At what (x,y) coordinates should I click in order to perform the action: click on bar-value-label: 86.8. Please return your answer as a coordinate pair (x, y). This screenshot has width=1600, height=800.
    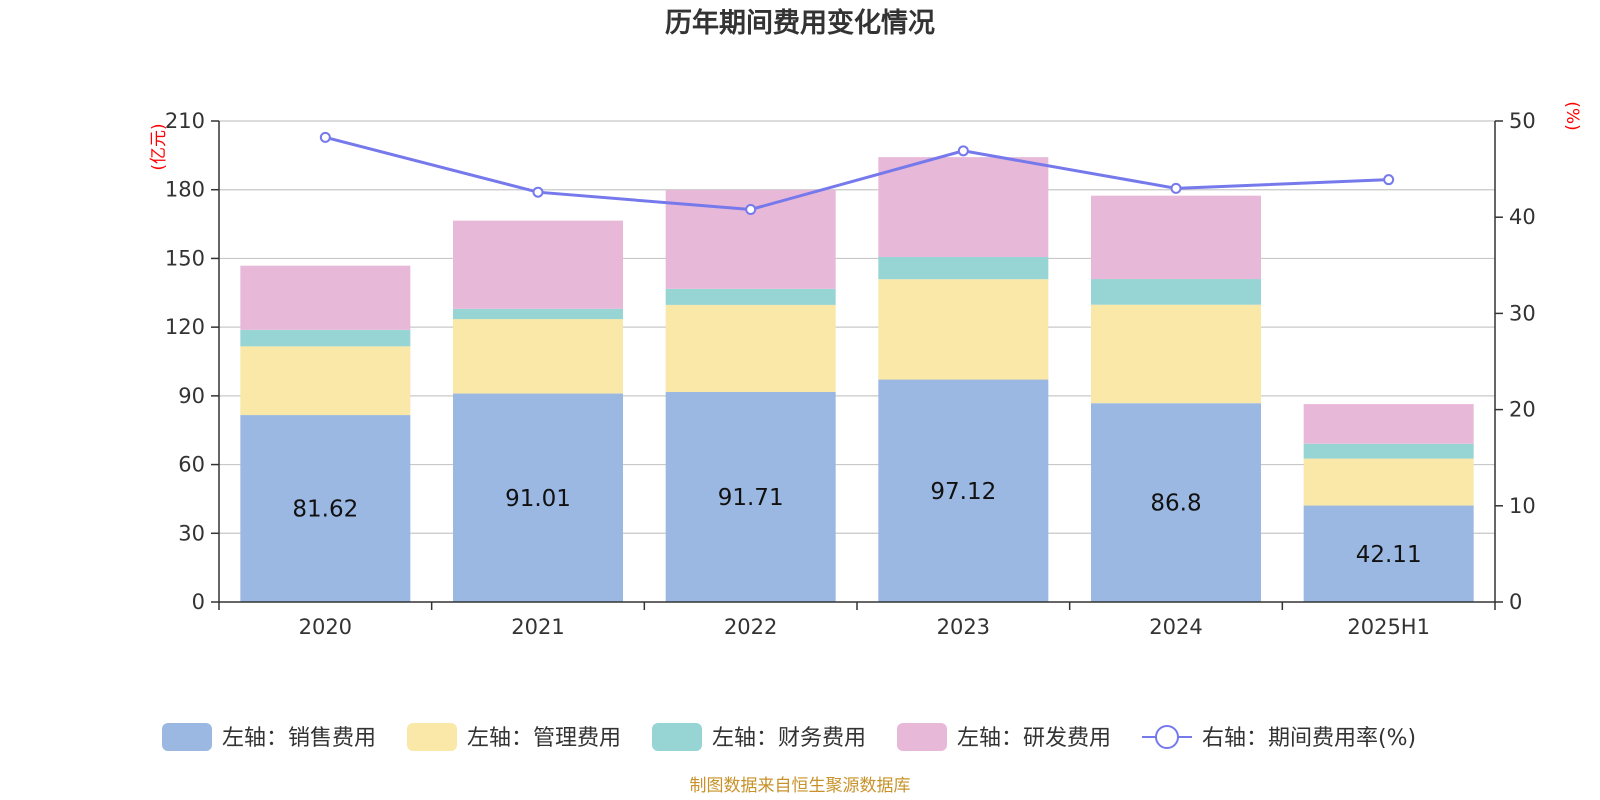
    Looking at the image, I should click on (1175, 504).